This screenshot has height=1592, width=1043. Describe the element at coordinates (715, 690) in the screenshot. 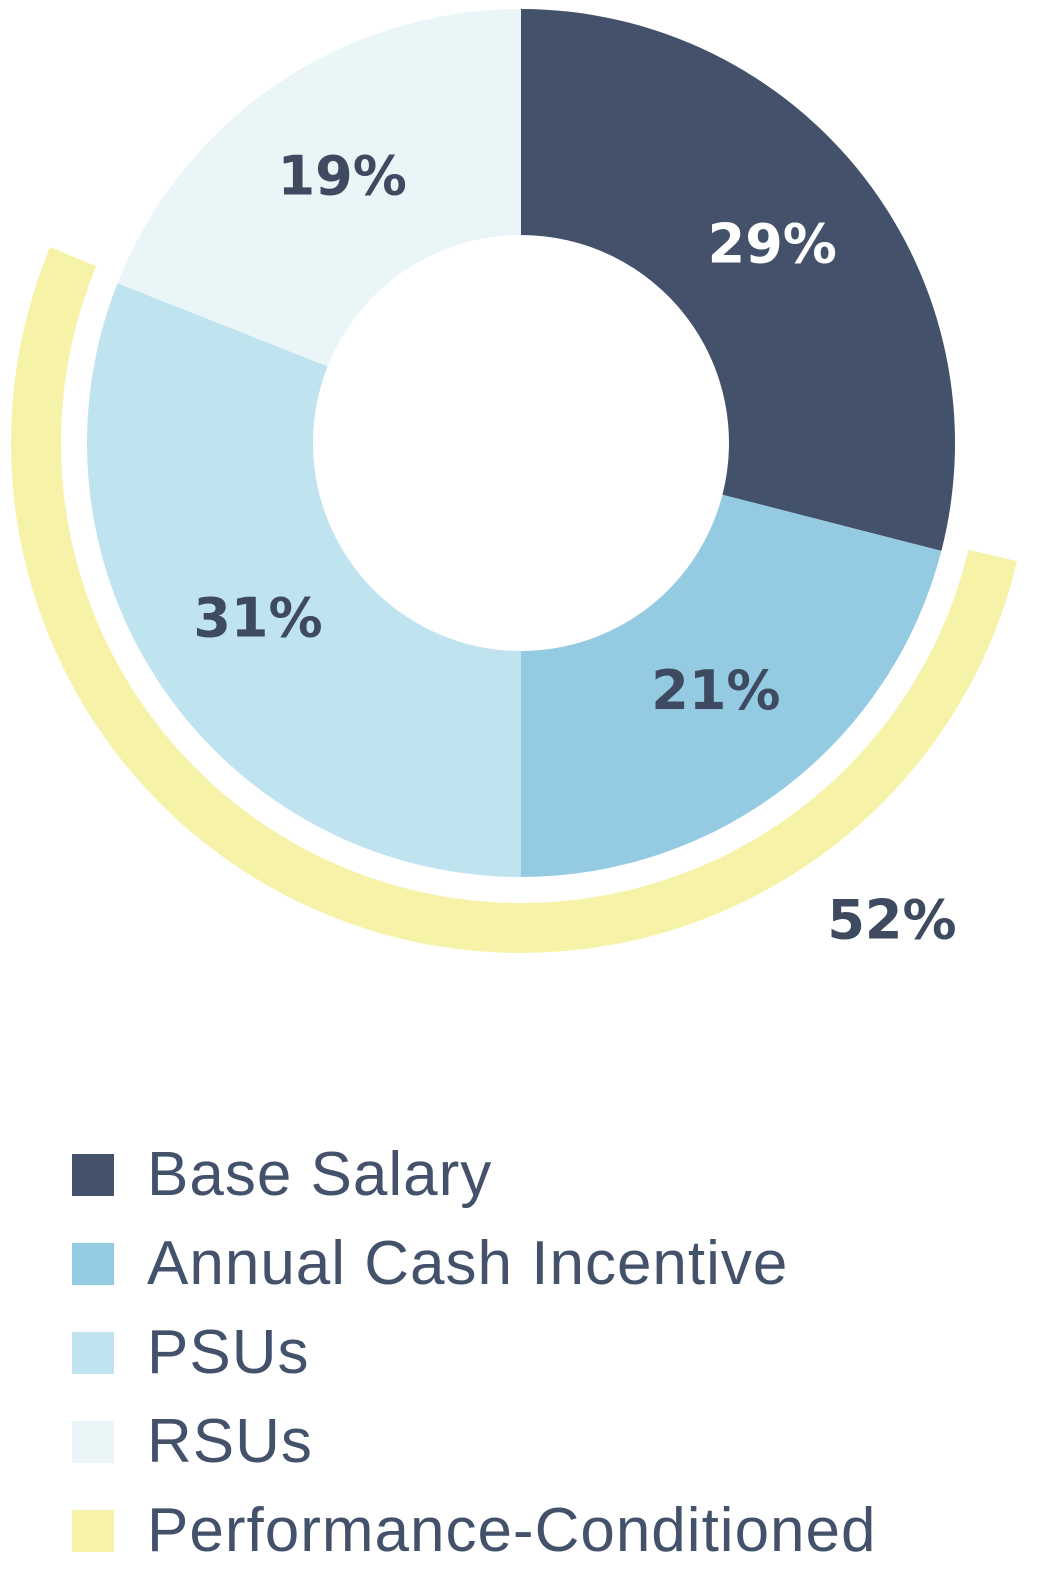

I see `slice-label-annual-cash-incentive: 21%` at that location.